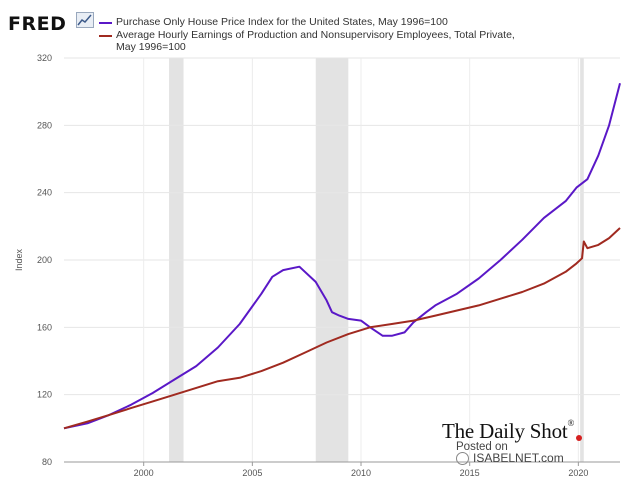  Describe the element at coordinates (151, 47) in the screenshot. I see `legend-label-earnings-line2: May 1996=100` at that location.